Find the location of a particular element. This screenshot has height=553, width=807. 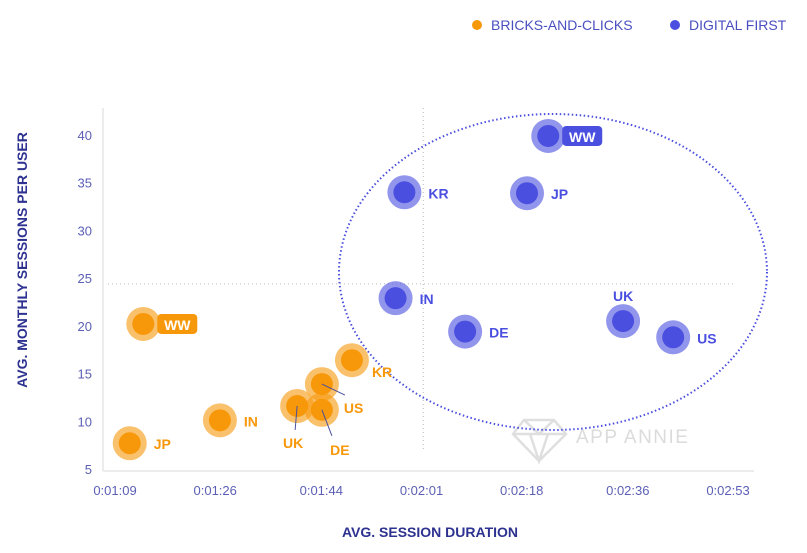

data-point-bricks-and-clicks-in: IN is located at coordinates (230, 420).